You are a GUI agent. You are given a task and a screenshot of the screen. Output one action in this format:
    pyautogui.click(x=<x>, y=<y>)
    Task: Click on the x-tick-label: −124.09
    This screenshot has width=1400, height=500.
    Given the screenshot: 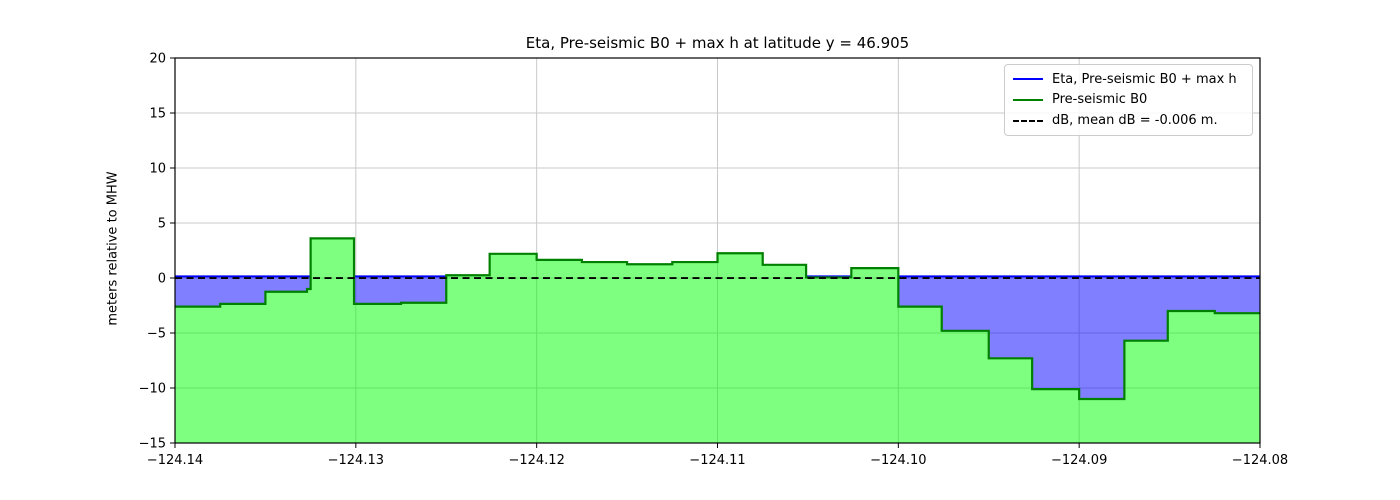 What is the action you would take?
    pyautogui.click(x=1079, y=460)
    